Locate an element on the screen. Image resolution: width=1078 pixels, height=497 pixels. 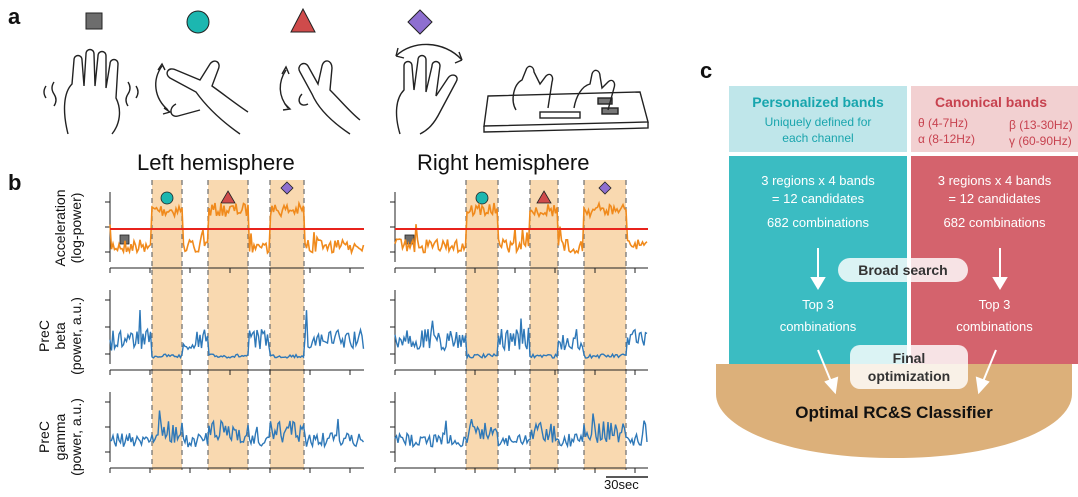
square-marker is located at coordinates (94, 21).